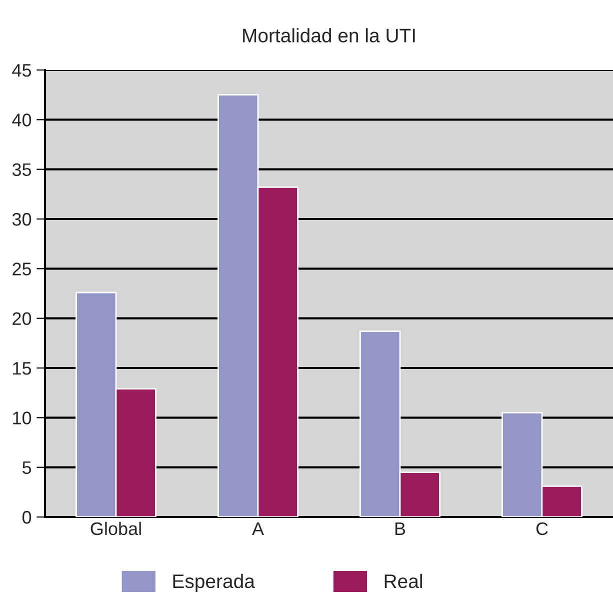 The width and height of the screenshot is (613, 597). I want to click on y-tick-label: 35, so click(22, 169).